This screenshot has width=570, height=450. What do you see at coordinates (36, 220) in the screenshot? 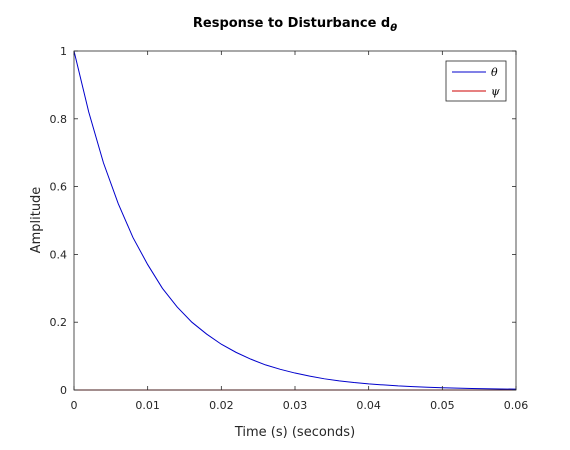
I see `y-axis-label: Amplitude` at bounding box center [36, 220].